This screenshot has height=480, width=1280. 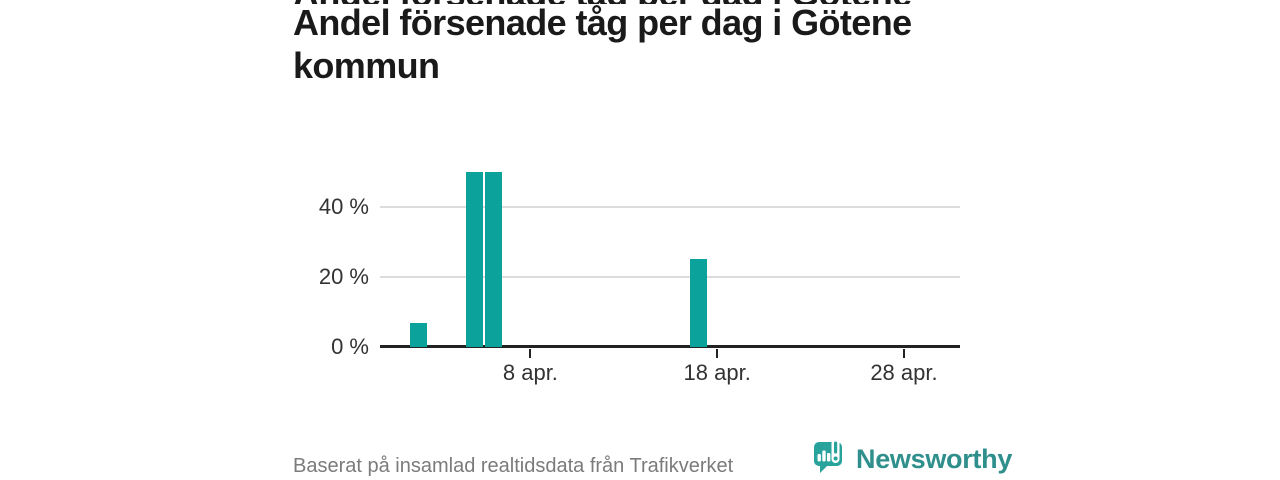 What do you see at coordinates (828, 456) in the screenshot?
I see `speech-bubble-bar-chart-icon` at bounding box center [828, 456].